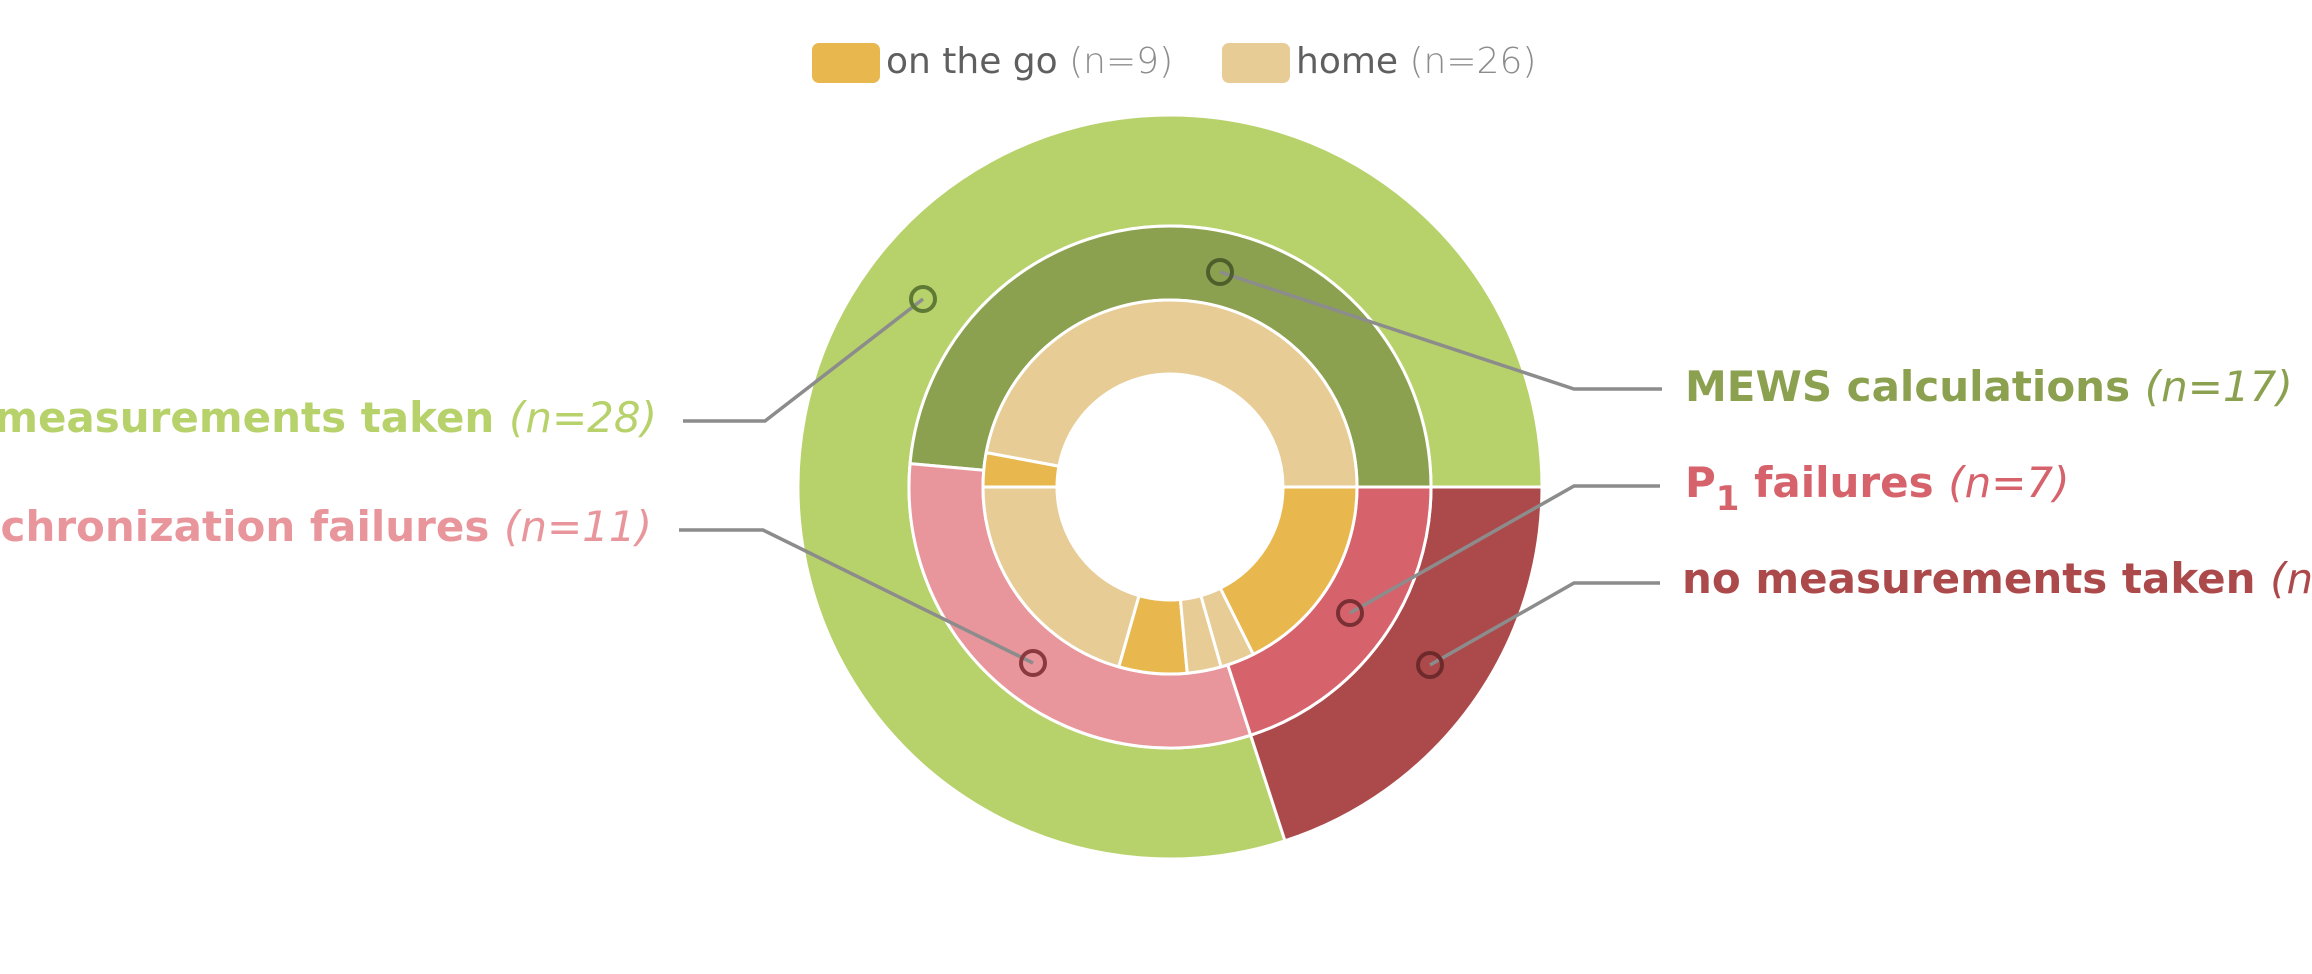 The height and width of the screenshot is (974, 2312). Describe the element at coordinates (1473, 61) in the screenshot. I see `legend-count: (n=26)` at that location.